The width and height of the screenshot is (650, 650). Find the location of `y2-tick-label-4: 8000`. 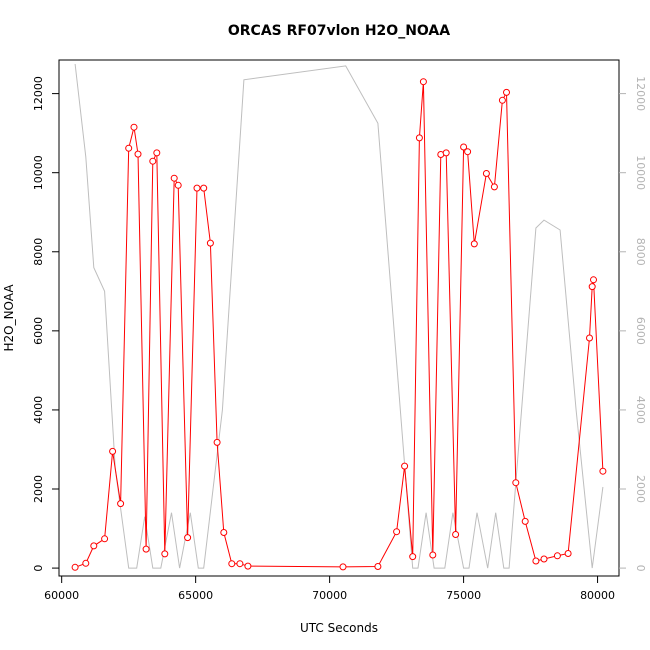

y2-tick-label-4: 8000 is located at coordinates (640, 252).